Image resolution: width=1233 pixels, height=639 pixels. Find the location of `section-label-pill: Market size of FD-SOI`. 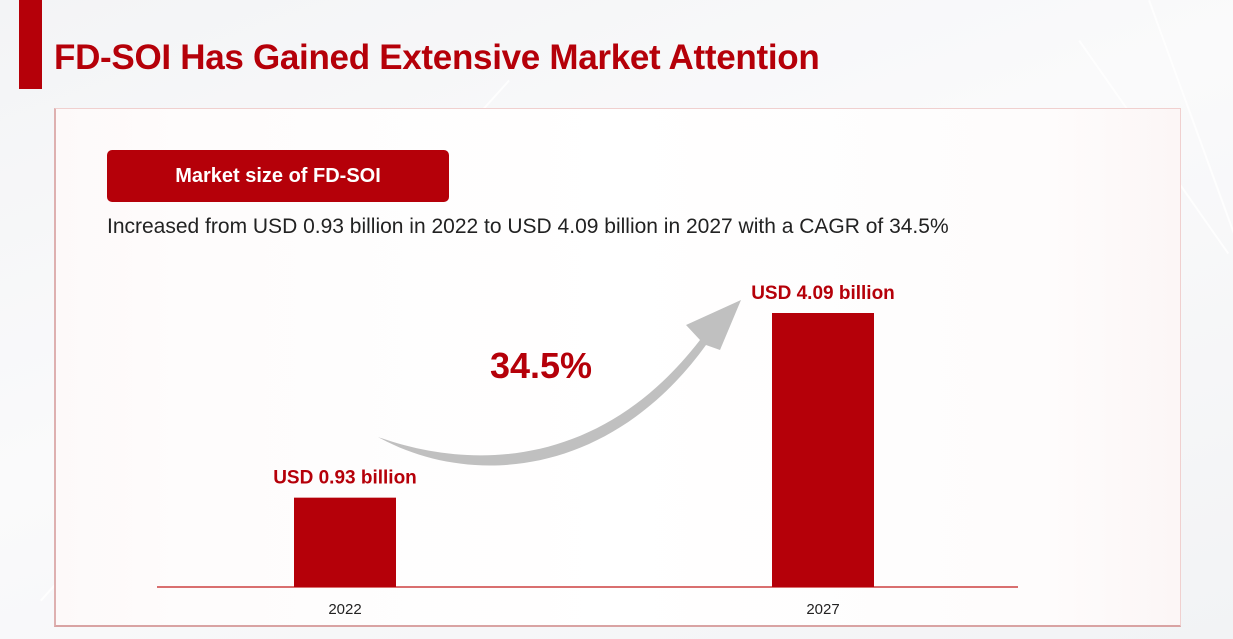

section-label-pill: Market size of FD-SOI is located at coordinates (278, 176).